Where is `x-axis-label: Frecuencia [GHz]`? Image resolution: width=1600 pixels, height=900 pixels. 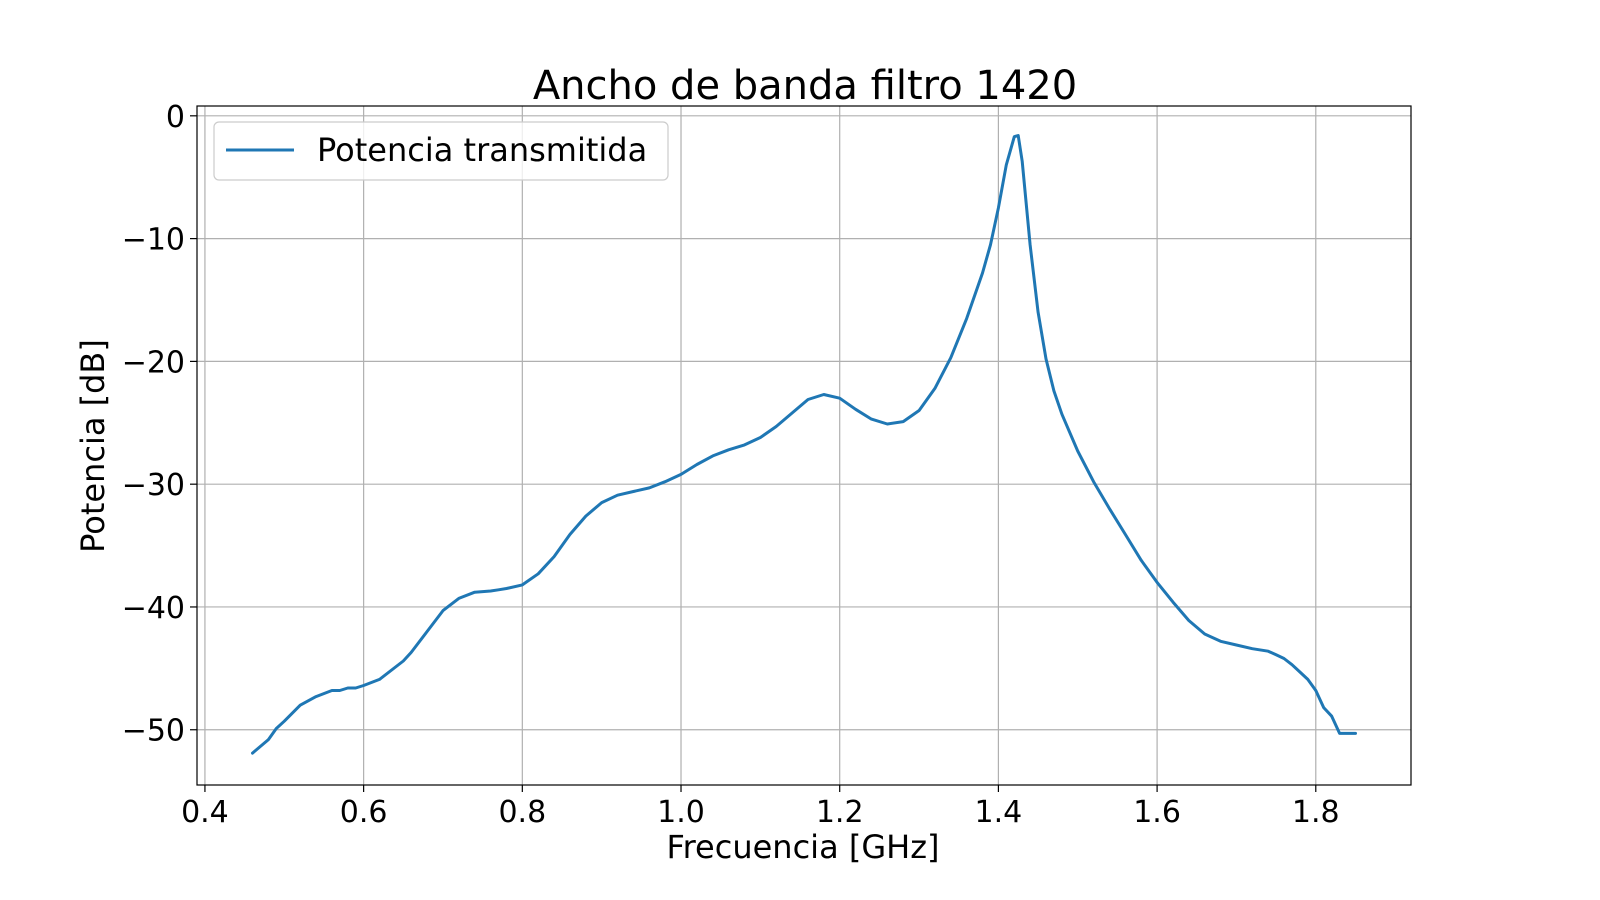 x-axis-label: Frecuencia [GHz] is located at coordinates (803, 847).